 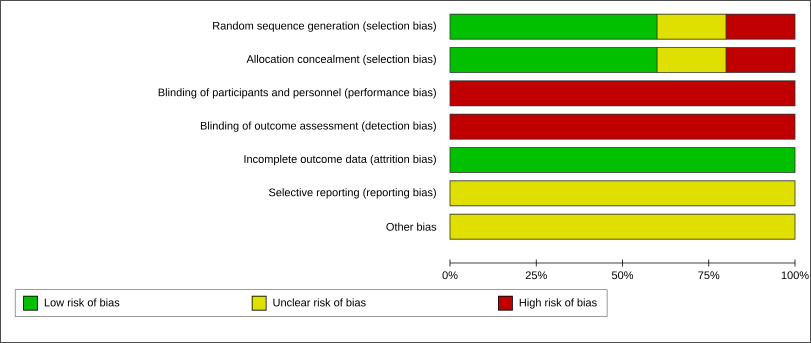 I want to click on x-tick-label: 75%, so click(x=709, y=275).